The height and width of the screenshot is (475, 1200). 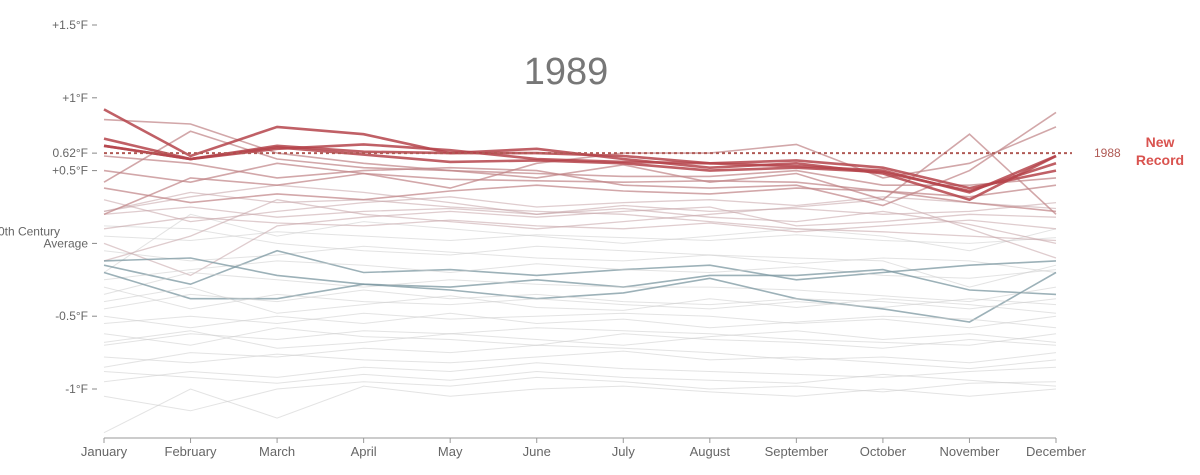 I want to click on x-tick-label-5: June, so click(x=537, y=451).